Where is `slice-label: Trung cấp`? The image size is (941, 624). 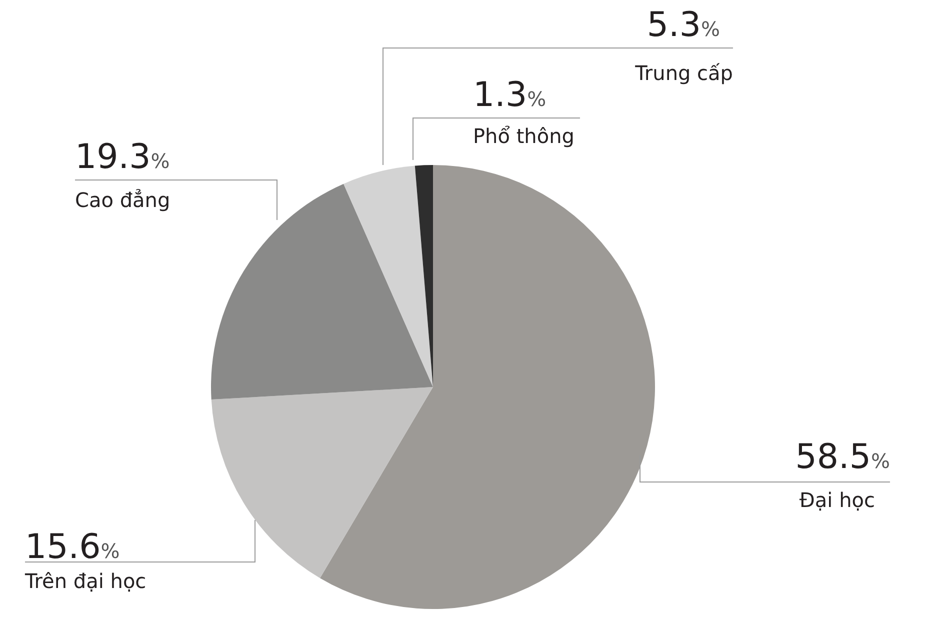
slice-label: Trung cấp is located at coordinates (683, 73).